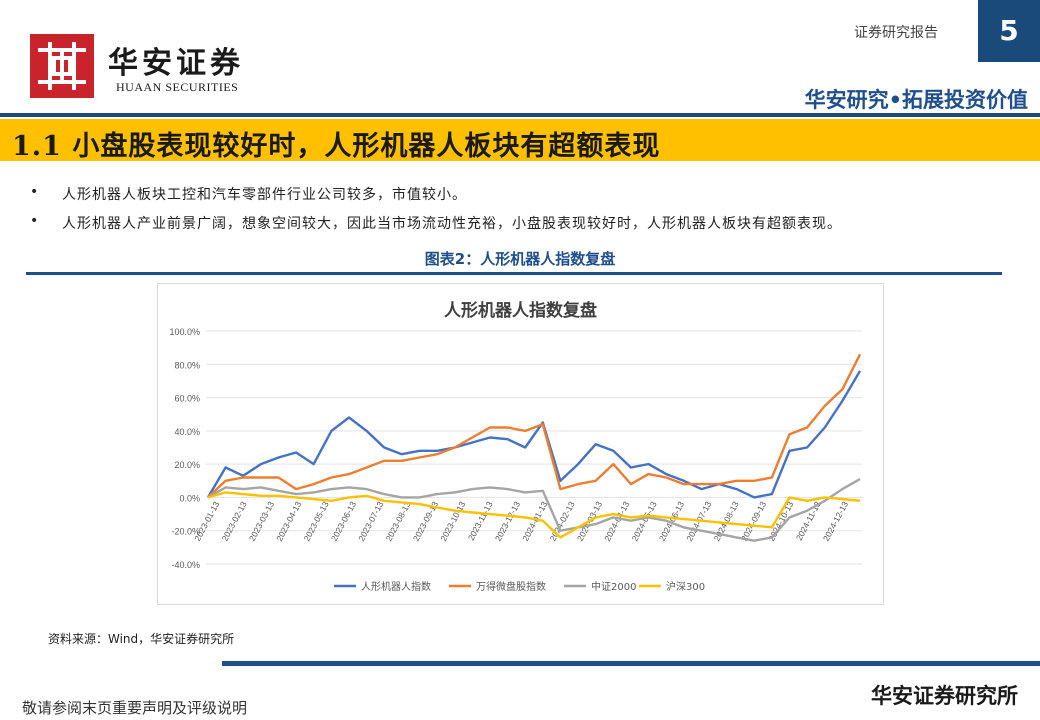  I want to click on figure-caption: 图表2：人形机器人指数复盘, so click(520, 259).